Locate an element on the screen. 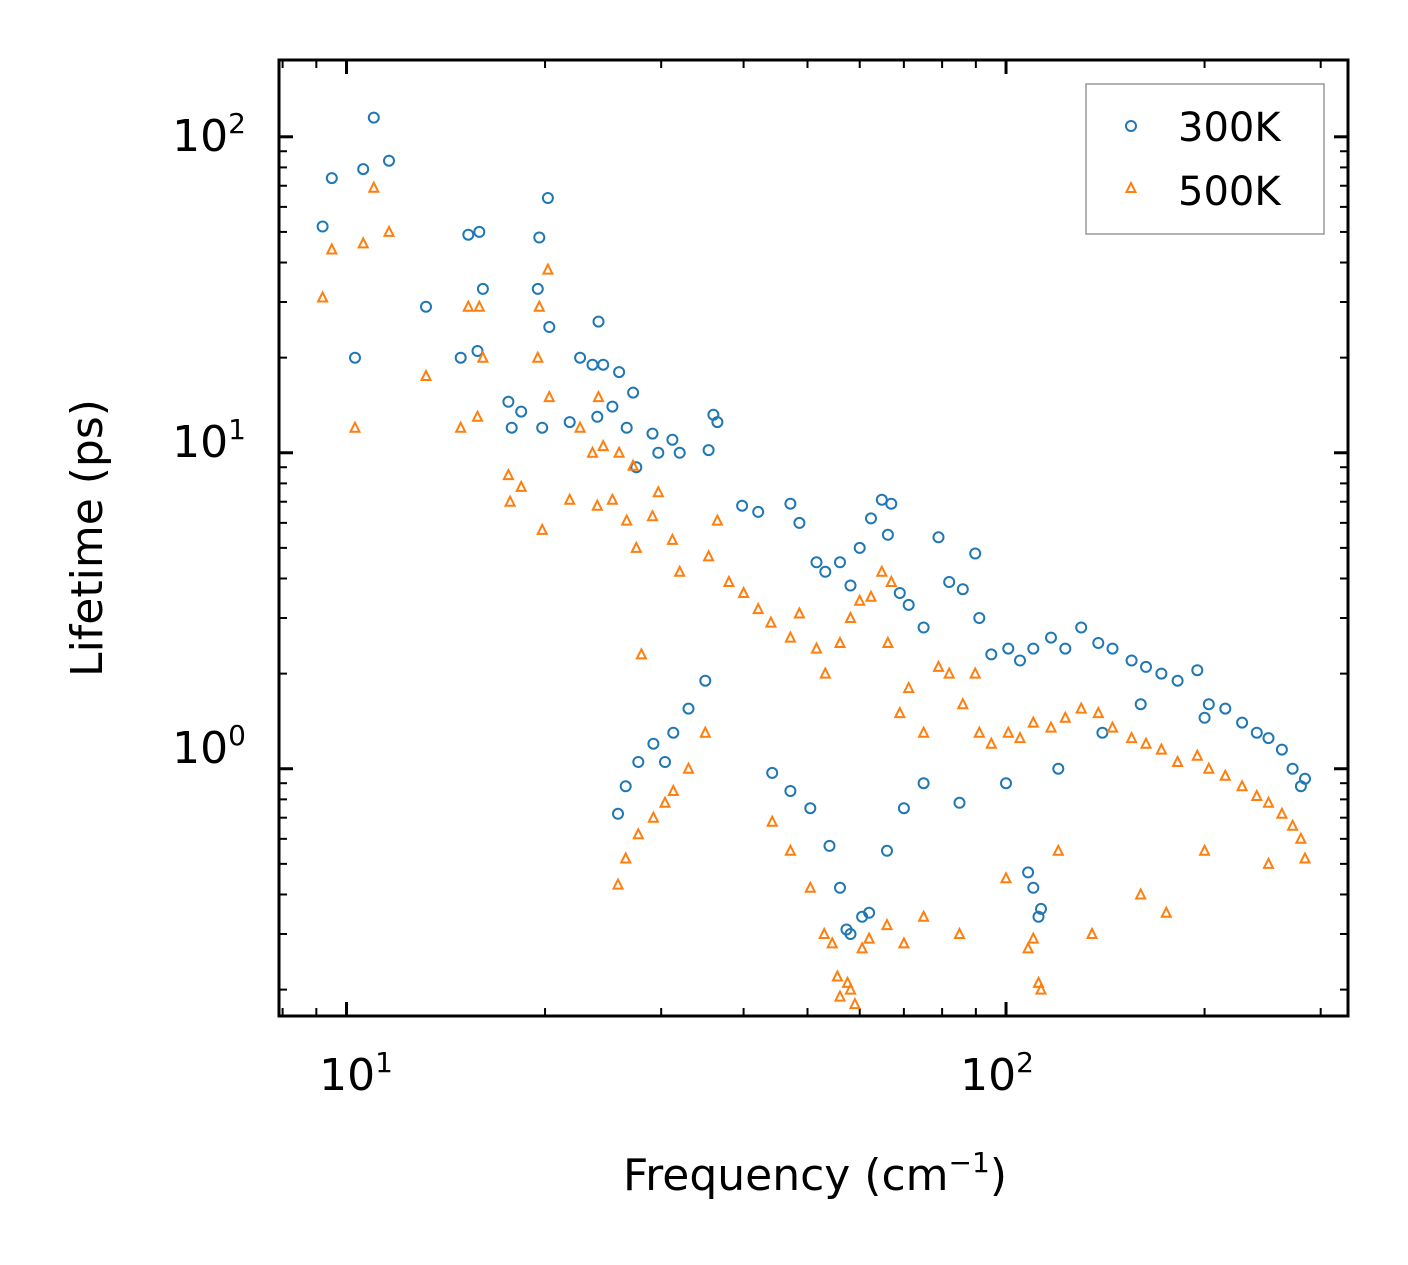  x-tick-label-10-1: 101 is located at coordinates (356, 1073).